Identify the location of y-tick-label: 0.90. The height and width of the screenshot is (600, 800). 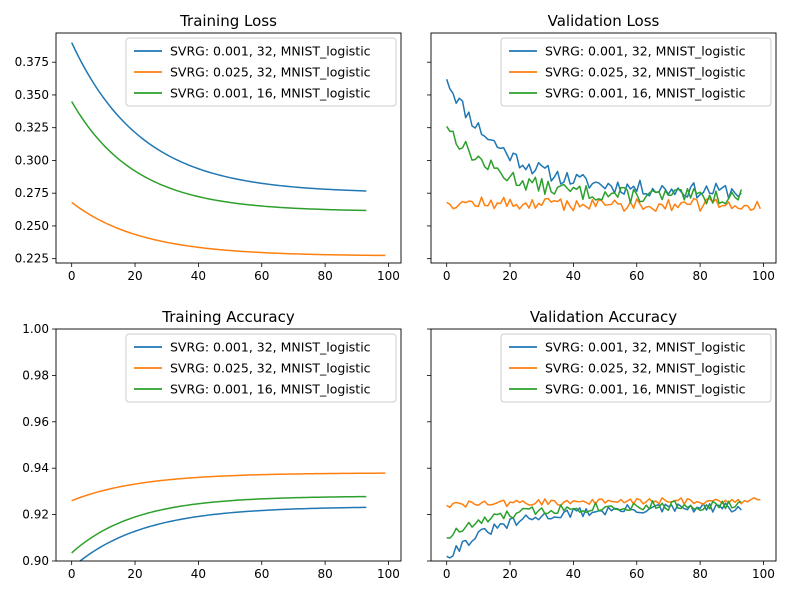
(35, 561).